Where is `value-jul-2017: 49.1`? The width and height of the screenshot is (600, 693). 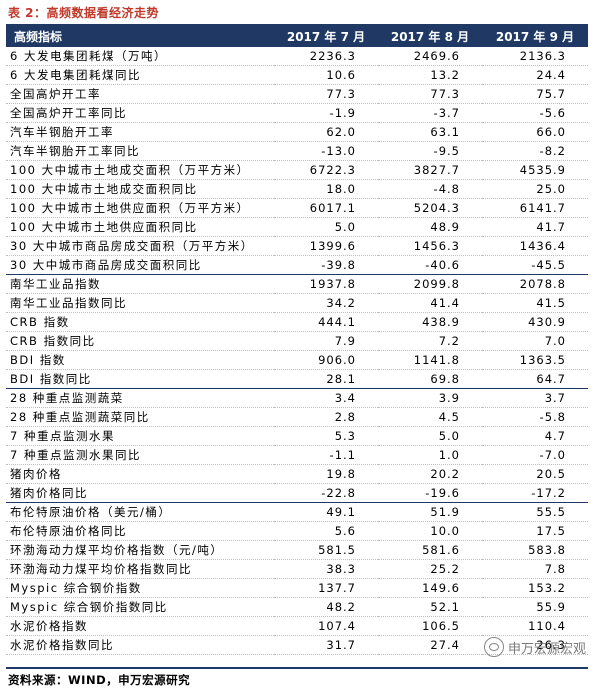
value-jul-2017: 49.1 is located at coordinates (326, 512).